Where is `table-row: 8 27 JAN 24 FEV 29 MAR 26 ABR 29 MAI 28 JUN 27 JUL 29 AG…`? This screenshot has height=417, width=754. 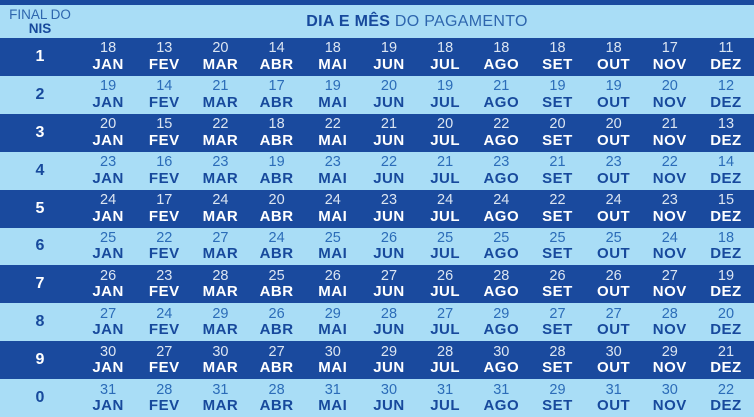 table-row: 8 27 JAN 24 FEV 29 MAR 26 ABR 29 MAI 28 JUN 27 JUL 29 AG… is located at coordinates (377, 322).